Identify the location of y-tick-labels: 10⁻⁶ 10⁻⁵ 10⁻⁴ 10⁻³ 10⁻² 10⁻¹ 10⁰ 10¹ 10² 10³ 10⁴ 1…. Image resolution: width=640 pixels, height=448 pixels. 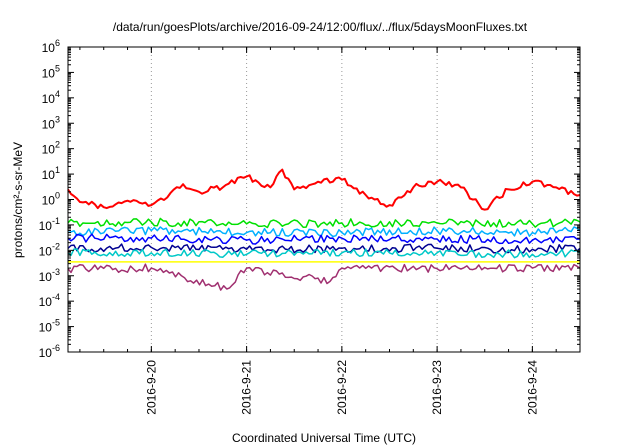
(49, 199).